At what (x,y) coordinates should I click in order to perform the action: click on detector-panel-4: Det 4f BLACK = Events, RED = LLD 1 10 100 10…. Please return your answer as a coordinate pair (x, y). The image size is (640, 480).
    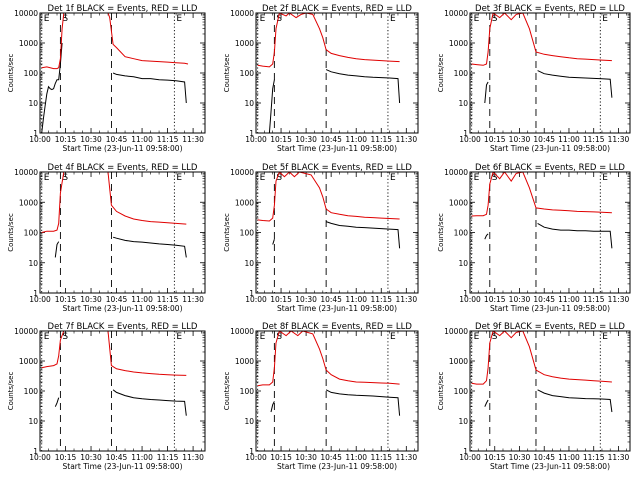
    Looking at the image, I should click on (106, 238).